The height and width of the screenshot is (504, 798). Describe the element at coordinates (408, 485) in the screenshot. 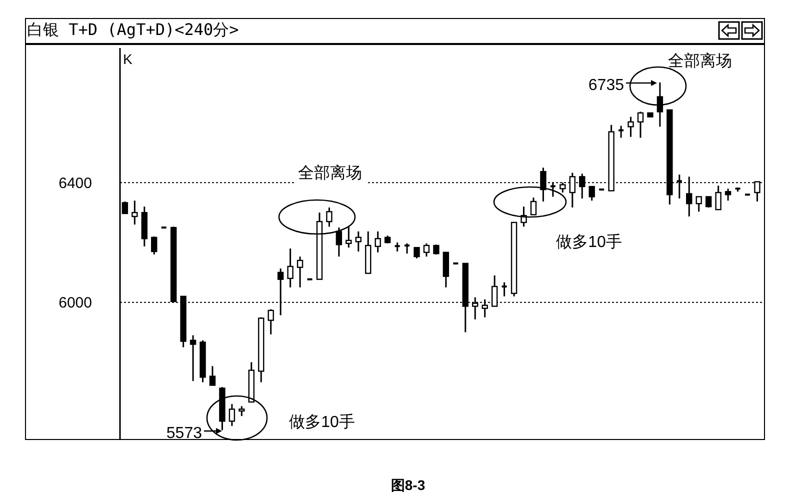

I see `caption: 图8-3` at that location.